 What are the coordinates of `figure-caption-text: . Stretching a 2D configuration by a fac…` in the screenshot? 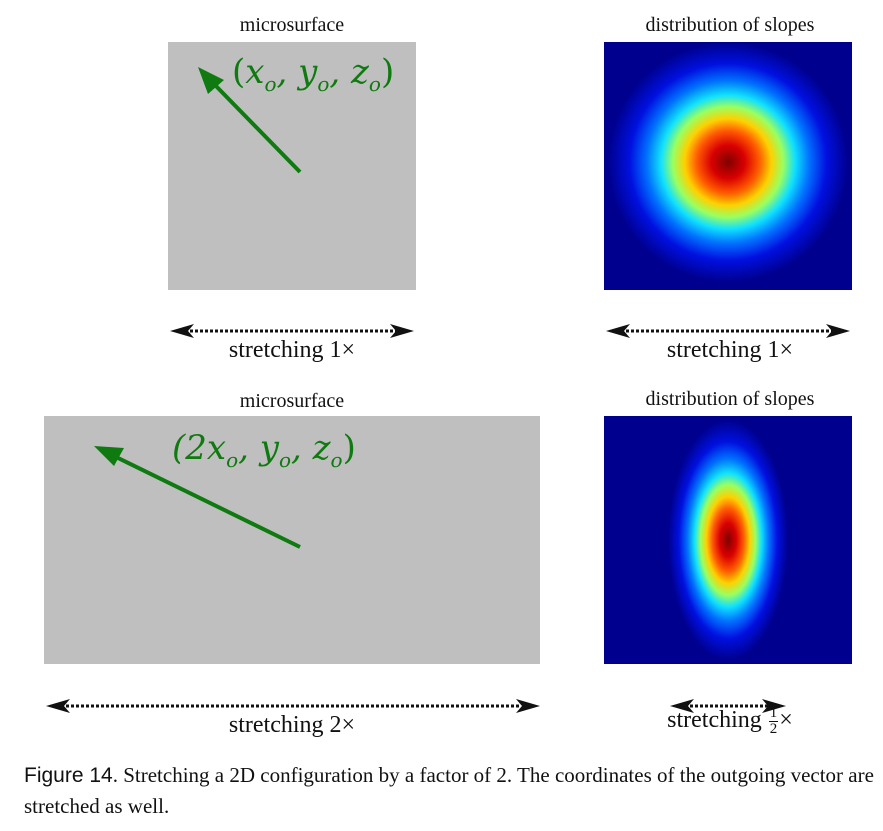 It's located at (449, 790).